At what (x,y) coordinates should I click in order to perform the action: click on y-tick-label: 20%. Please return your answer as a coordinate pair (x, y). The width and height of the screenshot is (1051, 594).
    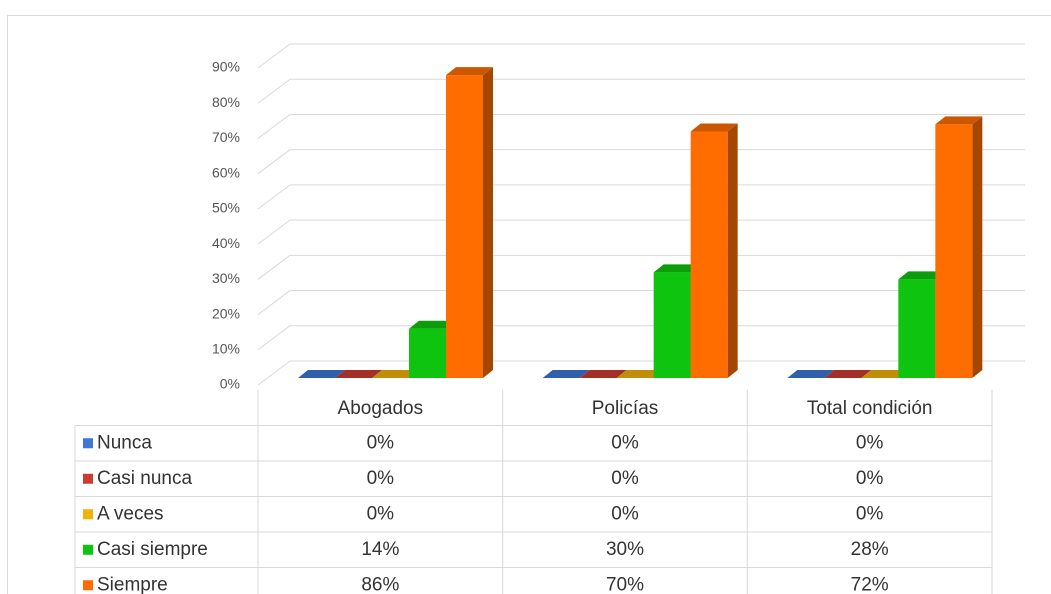
    Looking at the image, I should click on (226, 313).